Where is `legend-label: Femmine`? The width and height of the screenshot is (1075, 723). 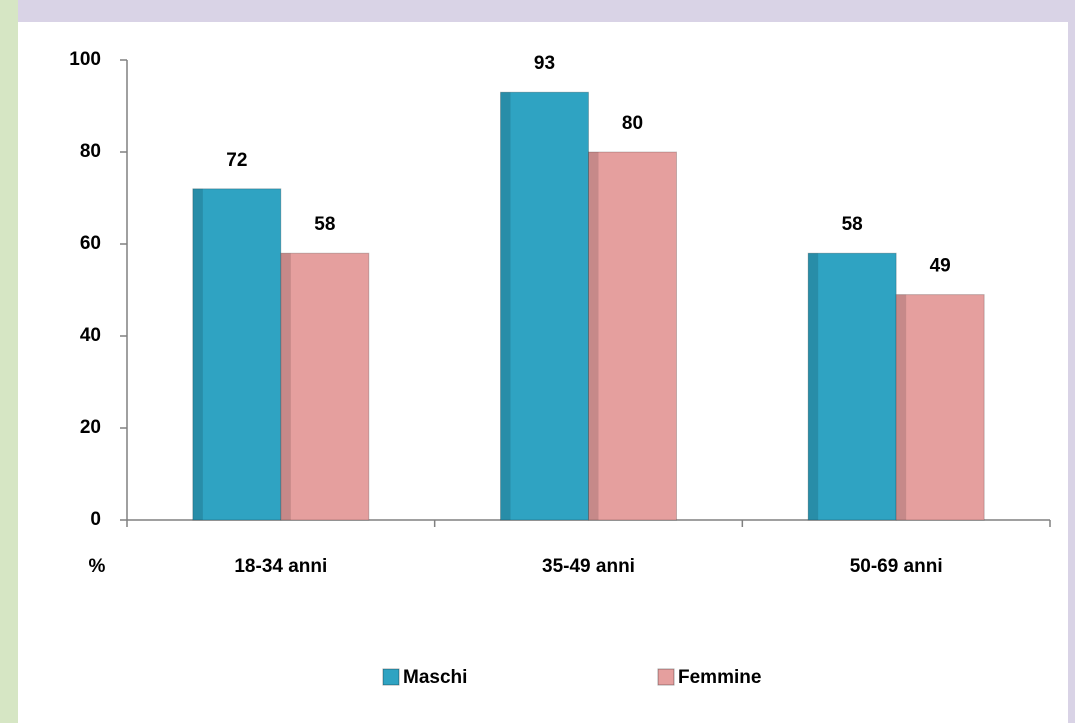
legend-label: Femmine is located at coordinates (719, 677).